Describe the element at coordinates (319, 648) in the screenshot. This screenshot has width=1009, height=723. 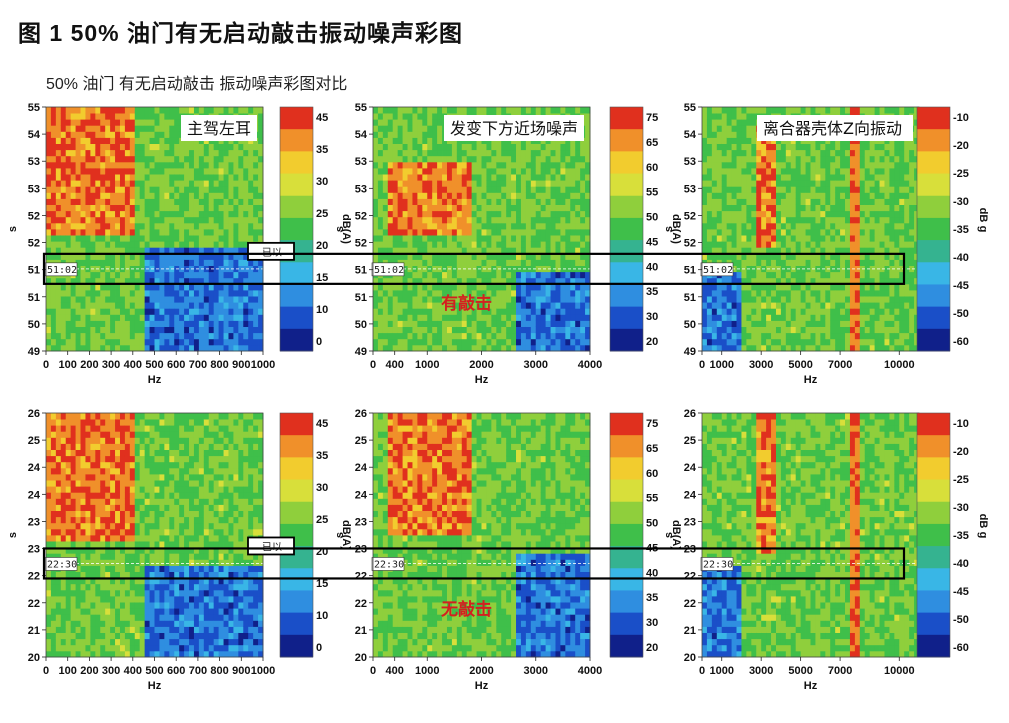
I see `colorbar-tick-label: 0` at that location.